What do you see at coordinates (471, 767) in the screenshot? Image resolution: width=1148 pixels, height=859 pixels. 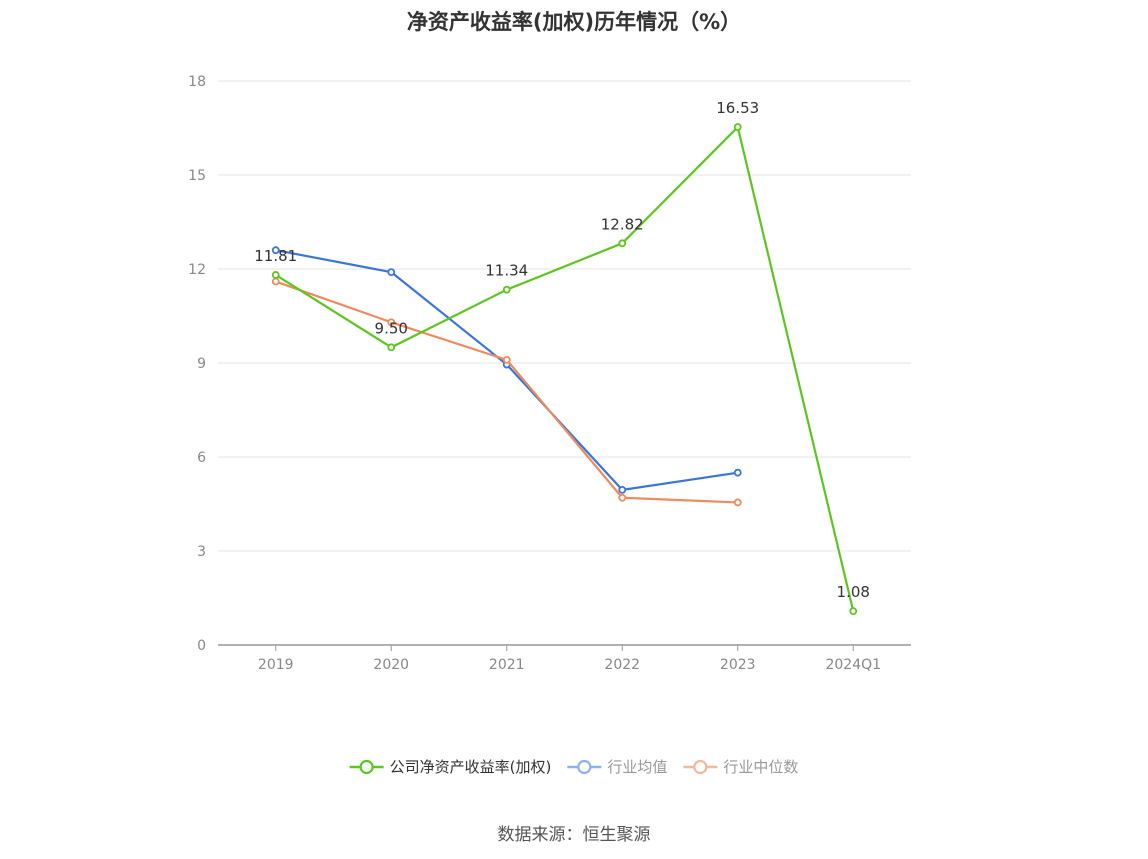 I see `legend-label: 公司净资产收益率(加权)` at bounding box center [471, 767].